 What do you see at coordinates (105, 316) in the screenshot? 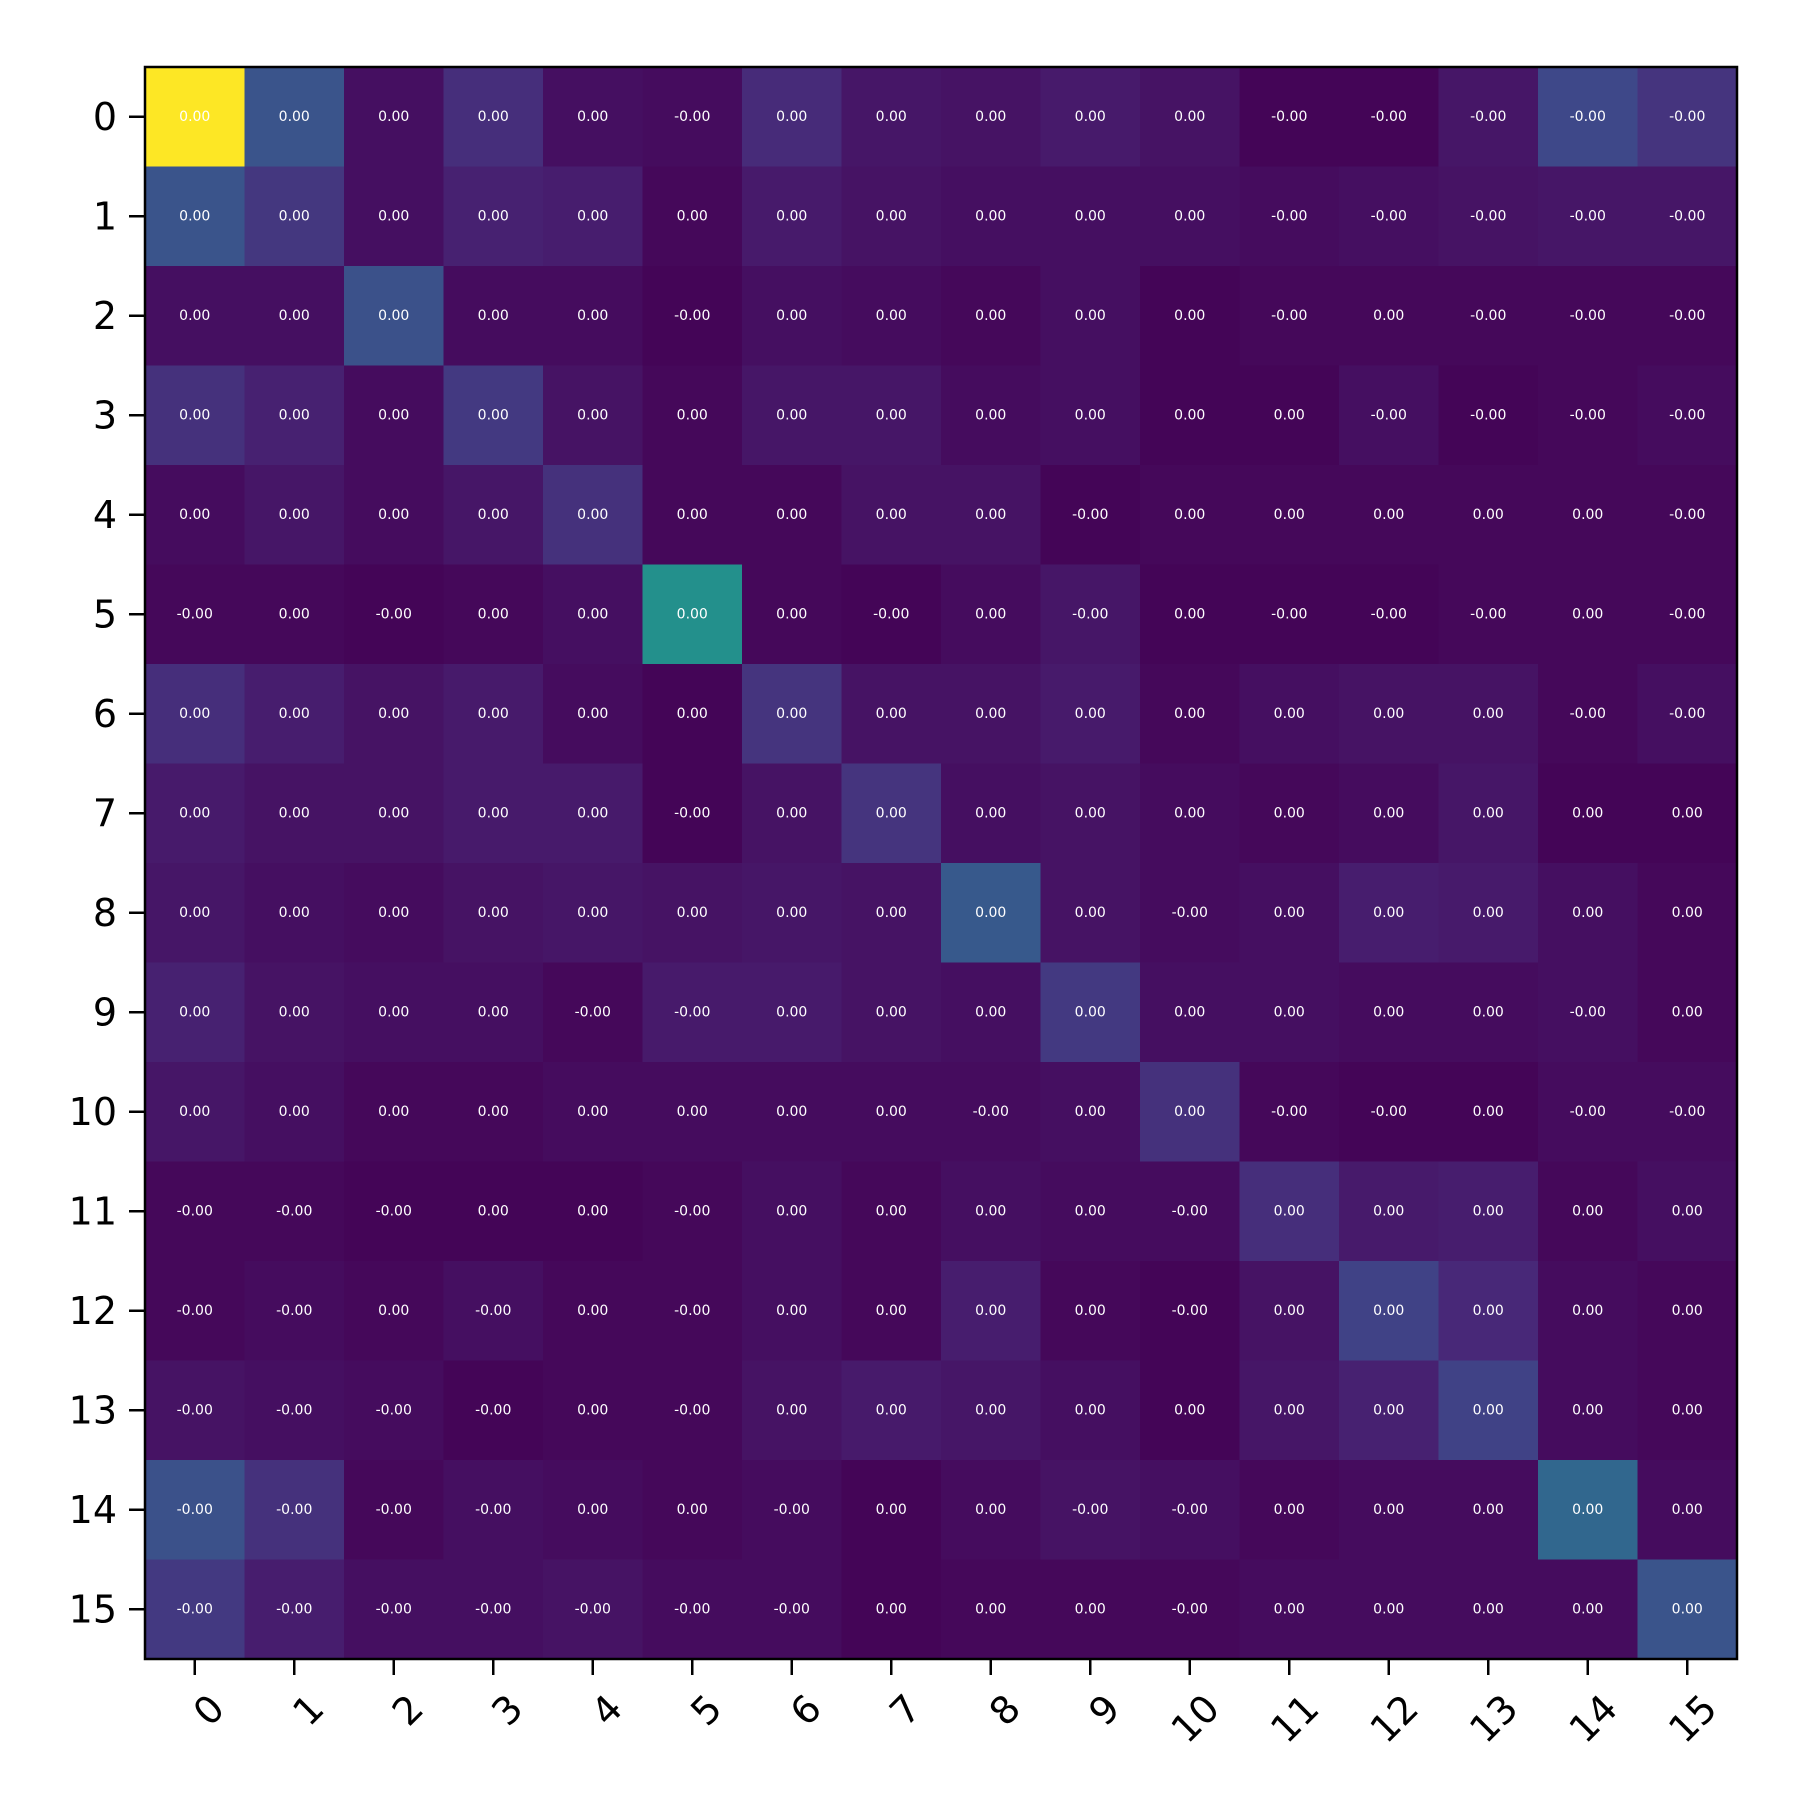
I see `y-tick-label: 2` at bounding box center [105, 316].